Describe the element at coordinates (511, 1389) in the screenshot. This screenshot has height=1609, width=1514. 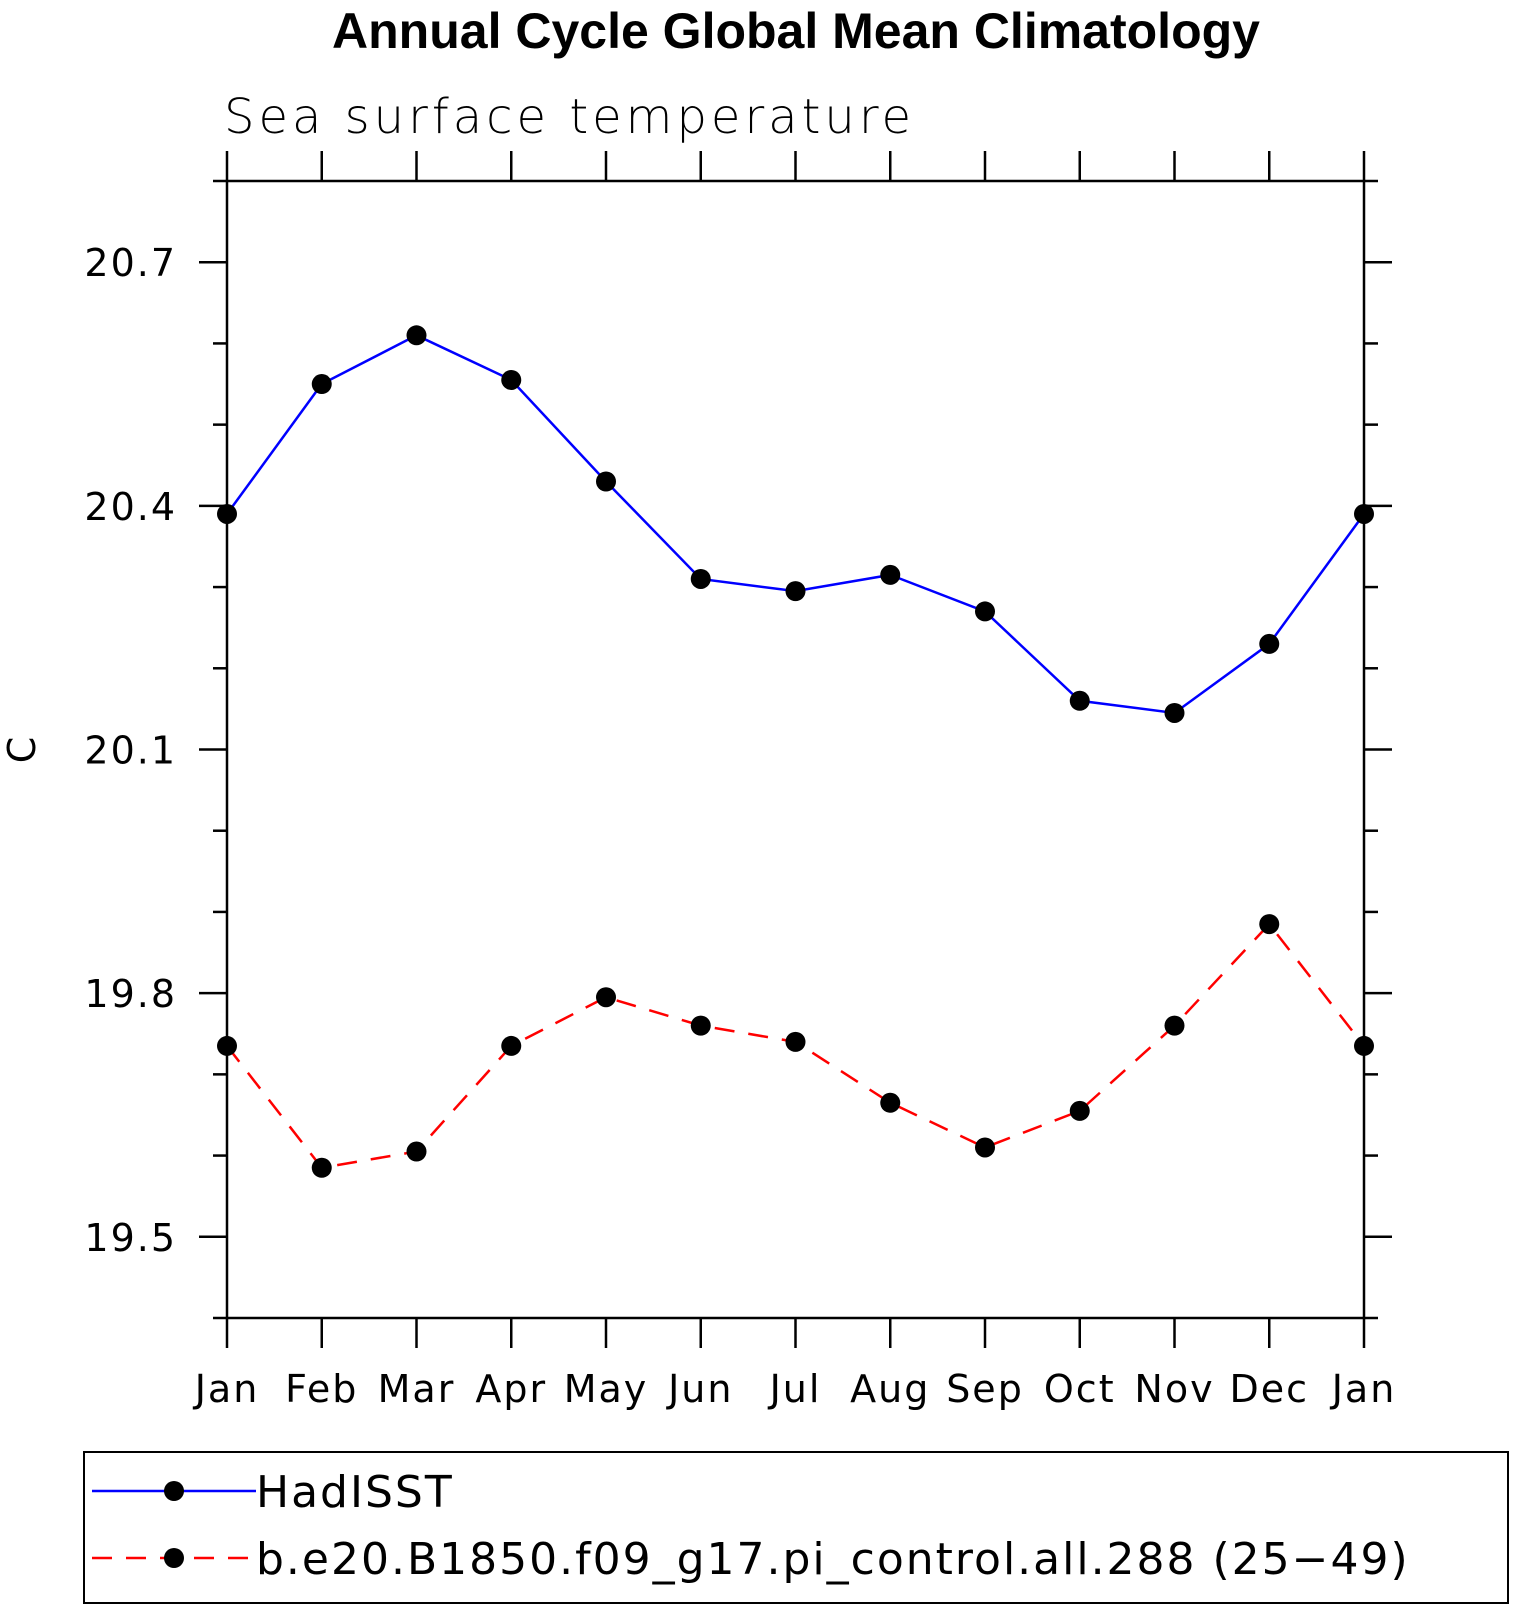
I see `x-tick-label: Apr` at that location.